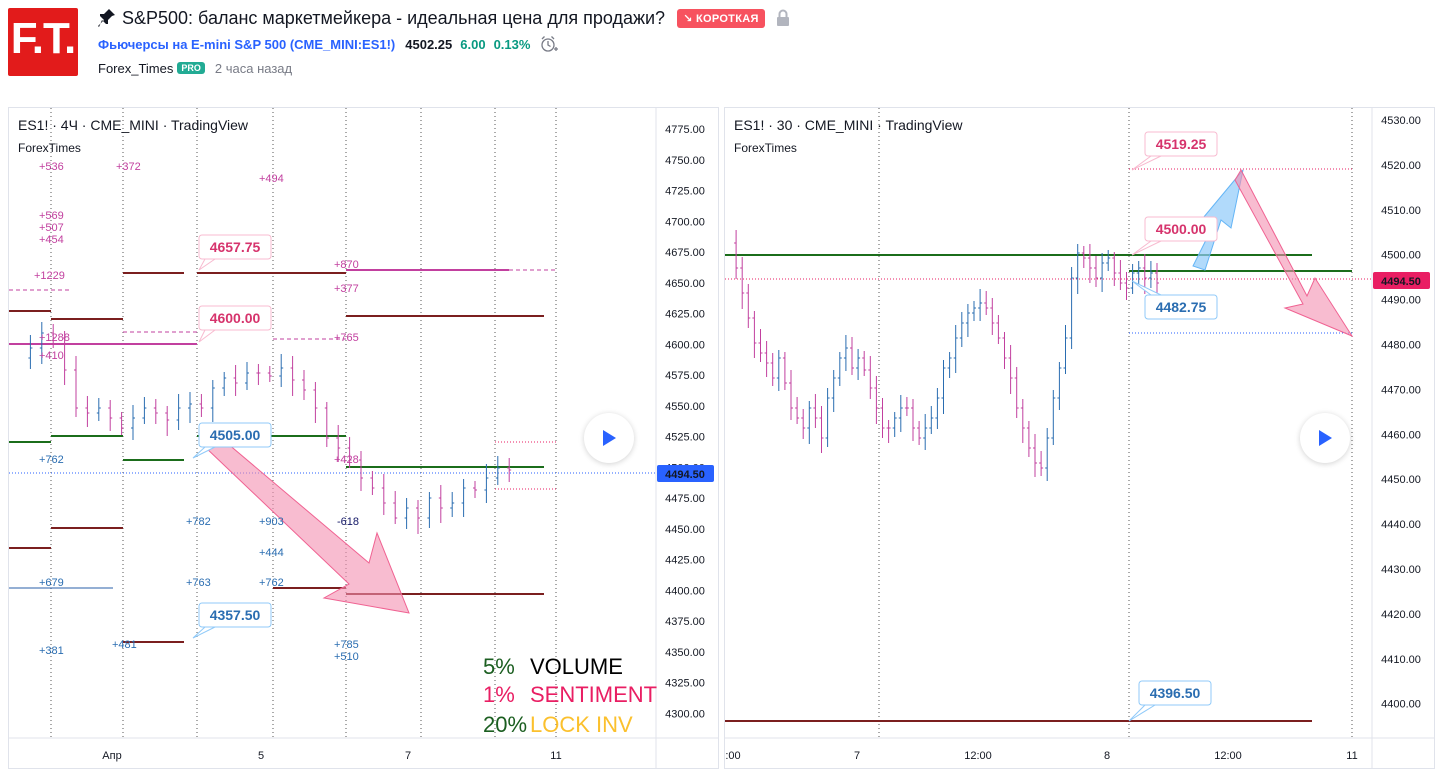 The height and width of the screenshot is (776, 1443). Describe the element at coordinates (261, 756) in the screenshot. I see `x-tick: 5` at that location.